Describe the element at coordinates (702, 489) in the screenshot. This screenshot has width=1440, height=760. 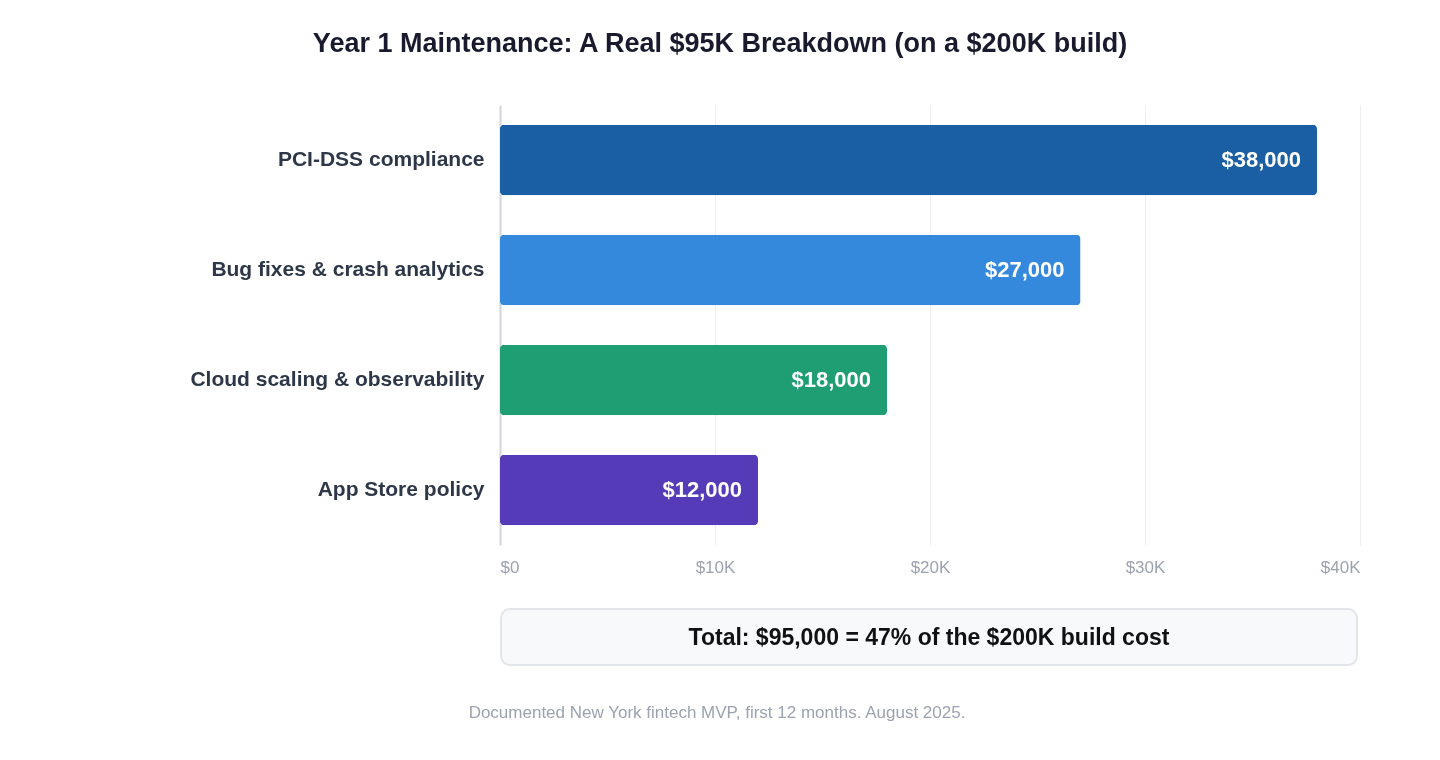
I see `data-label: $12,000` at that location.